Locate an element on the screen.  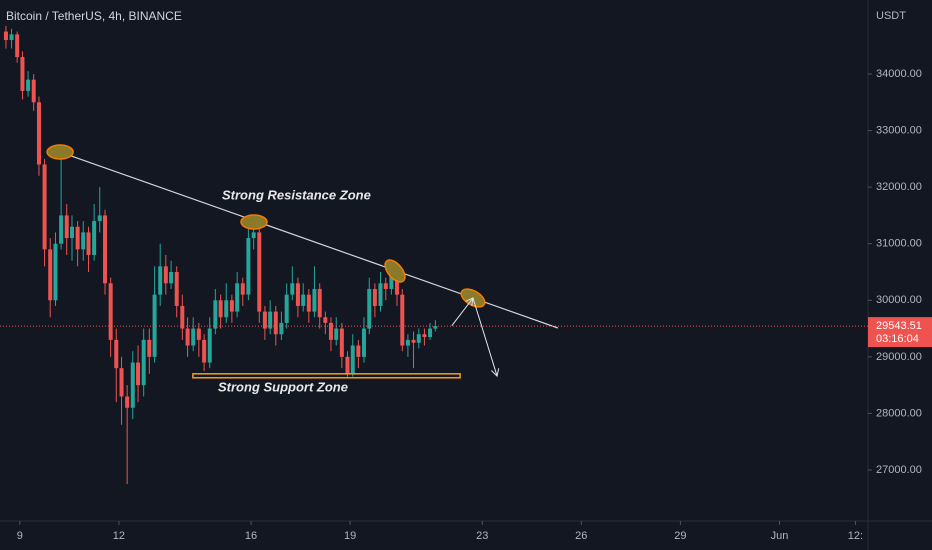
x-tick-label: Jun is located at coordinates (780, 536).